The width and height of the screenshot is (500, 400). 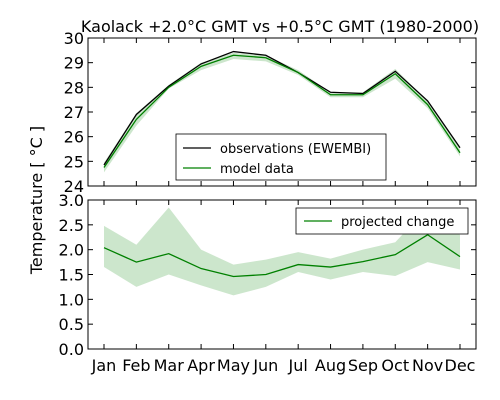 What do you see at coordinates (169, 365) in the screenshot?
I see `x-tick-label-2: Mar` at bounding box center [169, 365].